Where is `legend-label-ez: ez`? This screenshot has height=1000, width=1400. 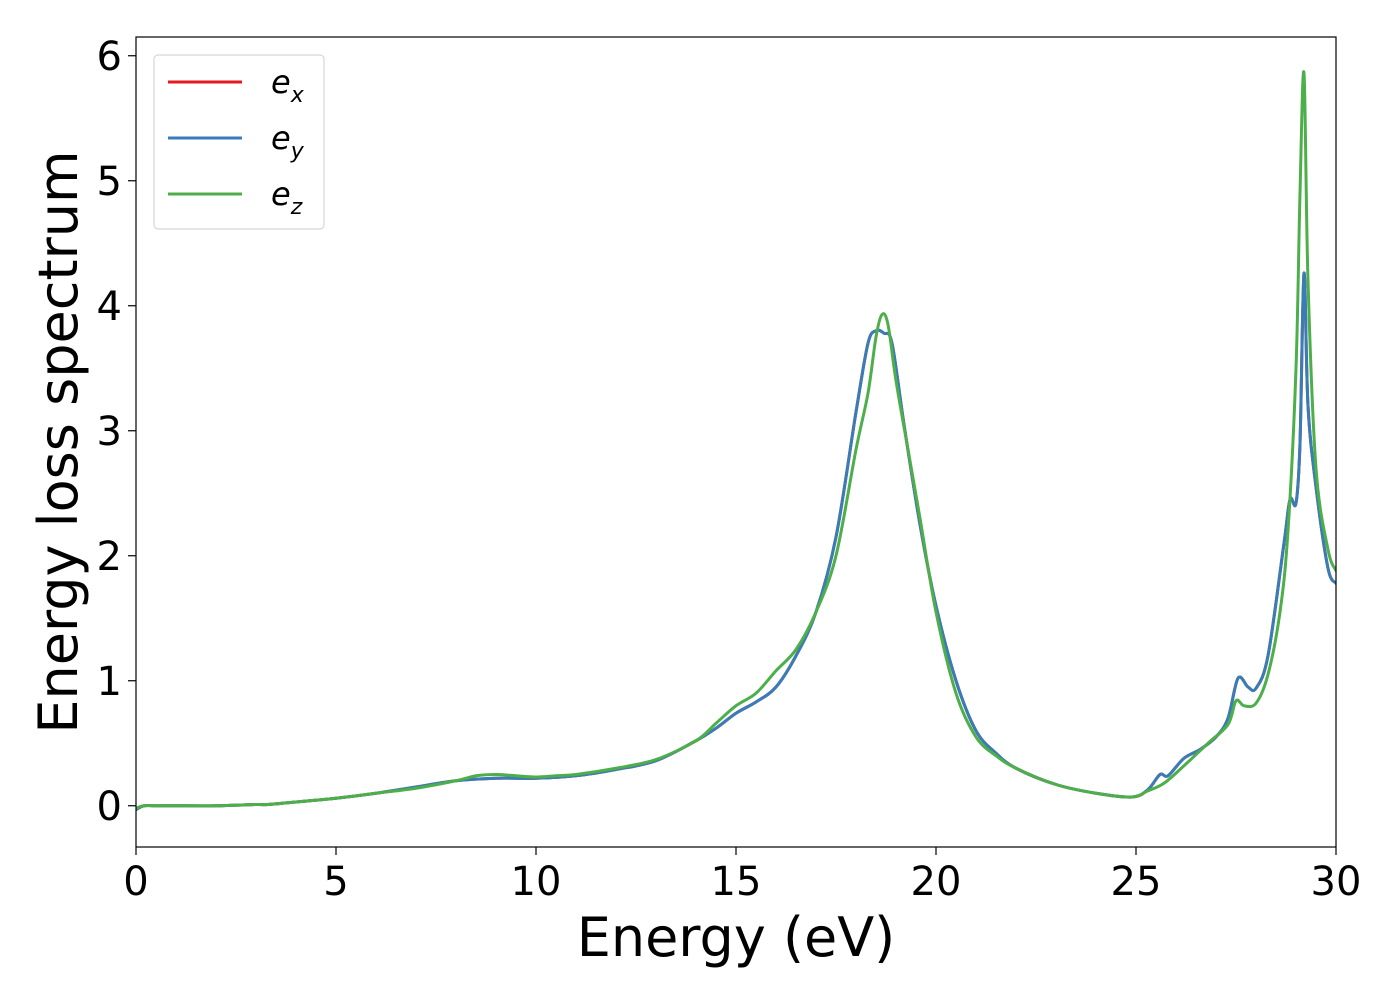 legend-label-ez: ez is located at coordinates (287, 197).